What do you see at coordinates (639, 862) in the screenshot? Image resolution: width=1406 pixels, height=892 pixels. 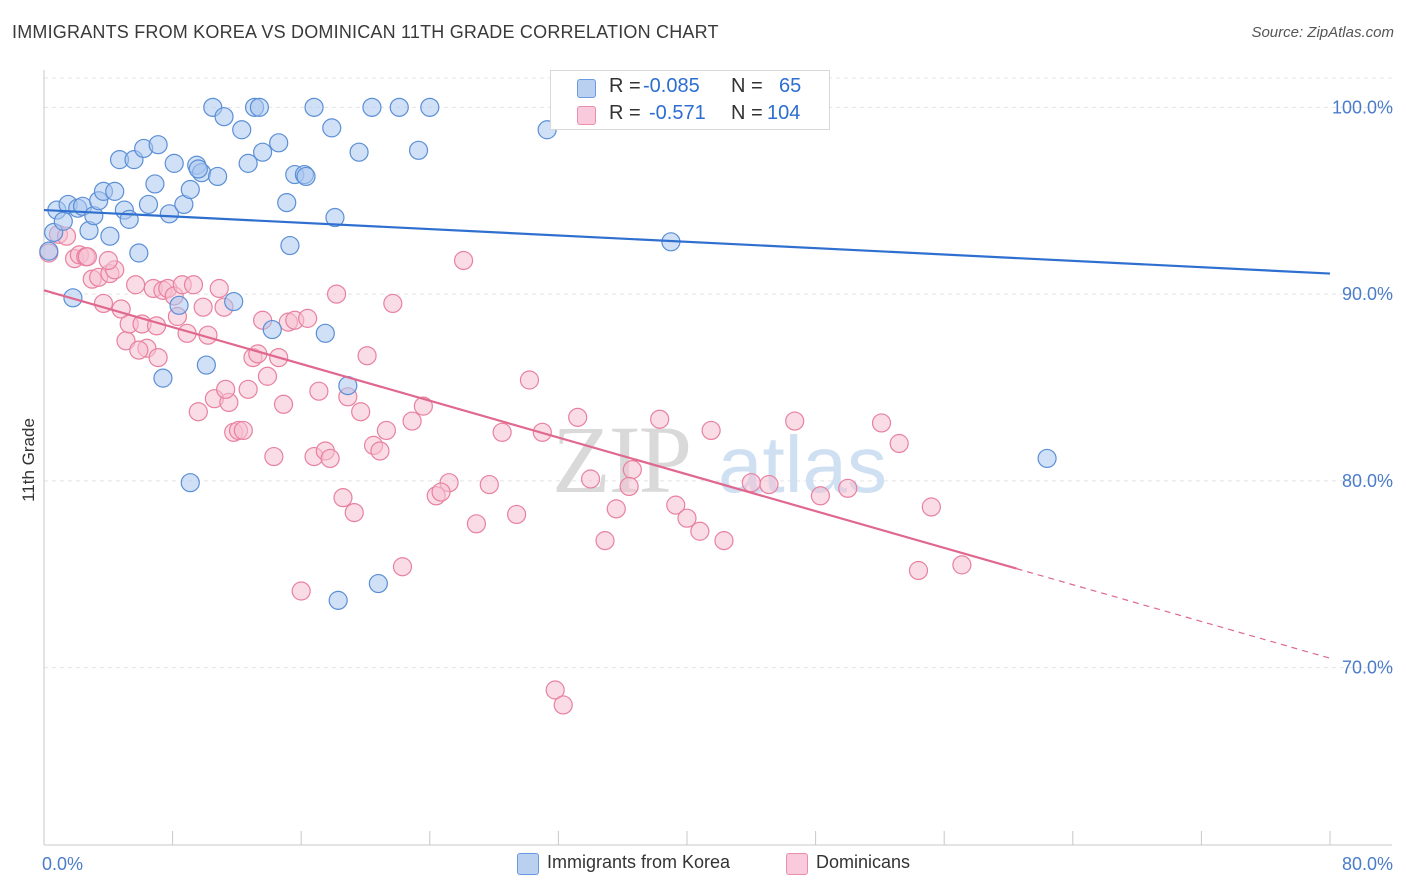 I see `legend-label: Immigrants from Korea` at bounding box center [639, 862].